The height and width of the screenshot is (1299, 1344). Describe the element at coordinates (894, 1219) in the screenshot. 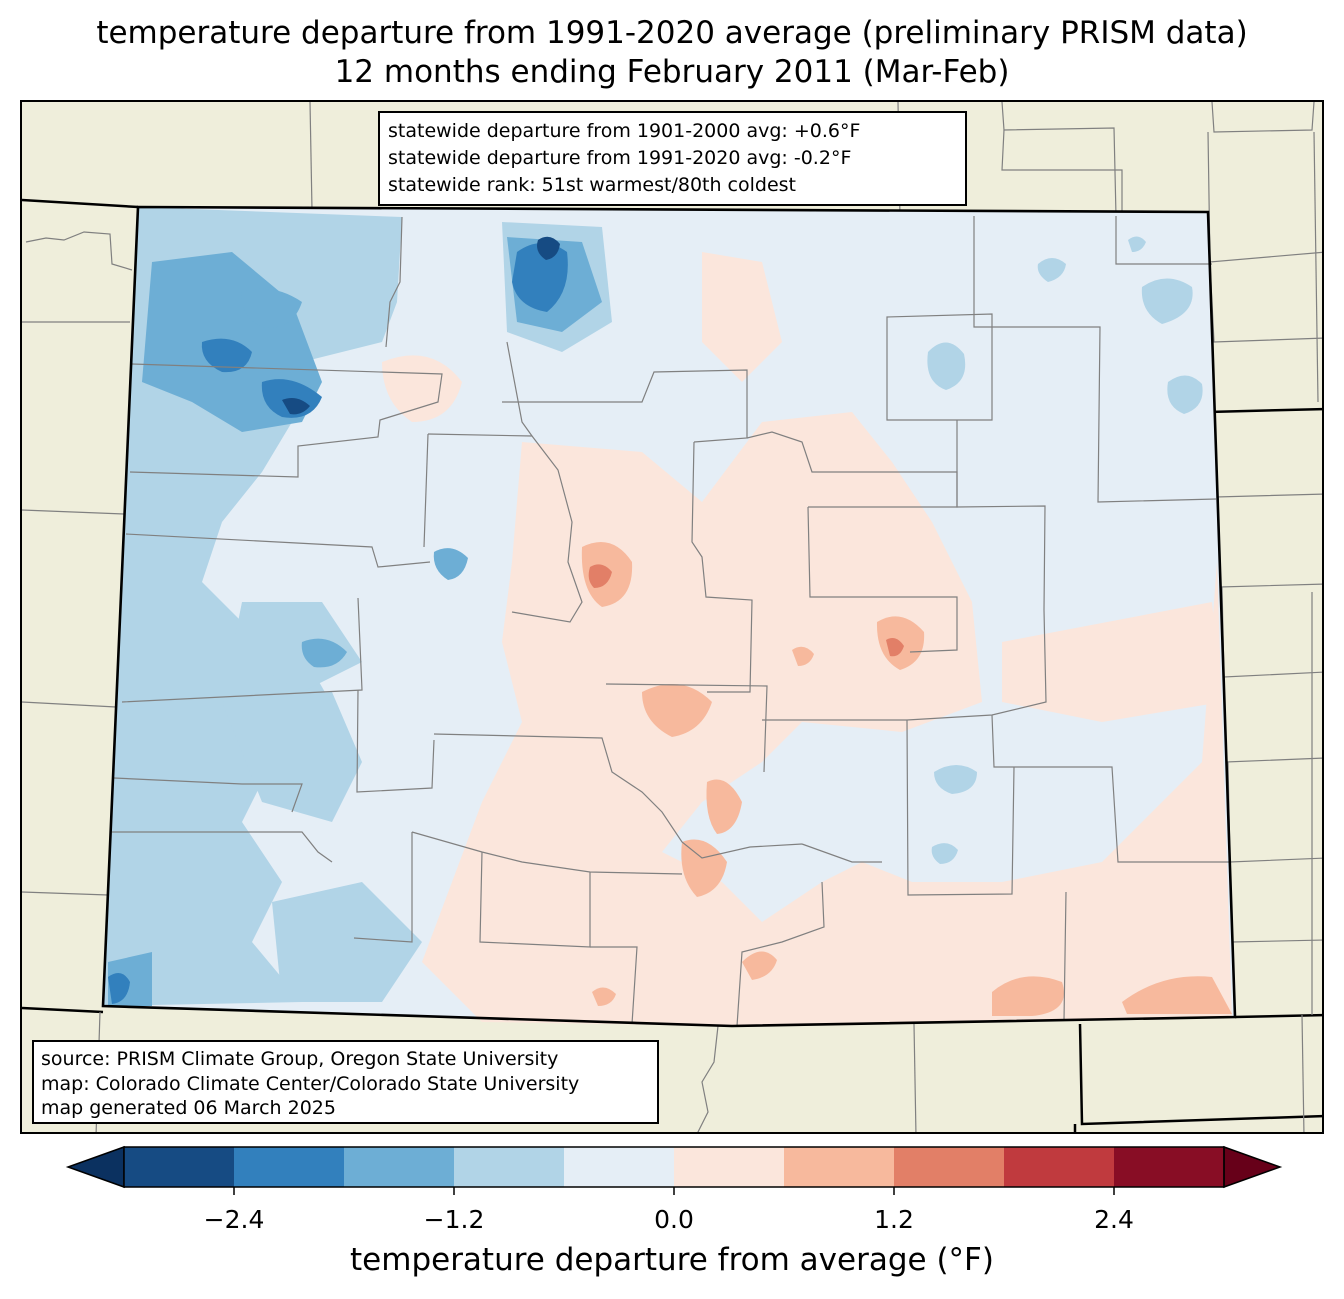

I see `colorbar-tick-label: 1.2` at that location.